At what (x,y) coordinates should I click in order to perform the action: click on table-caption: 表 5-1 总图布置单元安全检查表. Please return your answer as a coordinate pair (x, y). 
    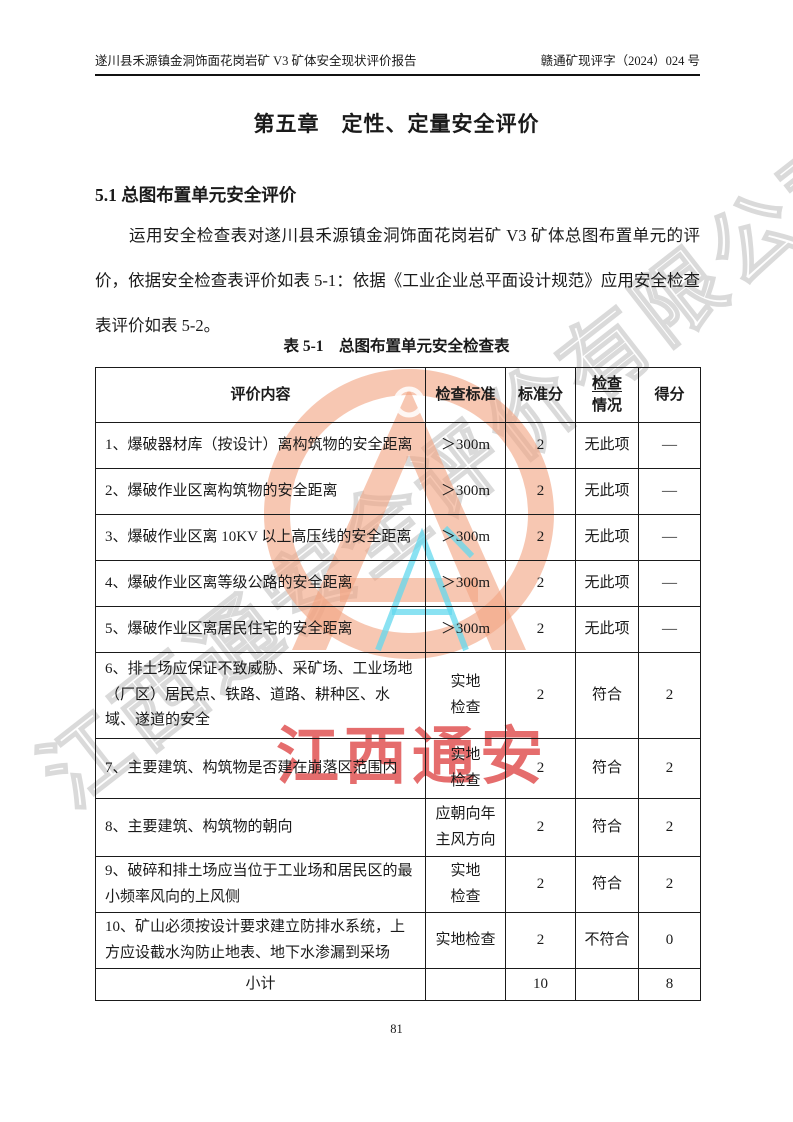
    Looking at the image, I should click on (396, 346).